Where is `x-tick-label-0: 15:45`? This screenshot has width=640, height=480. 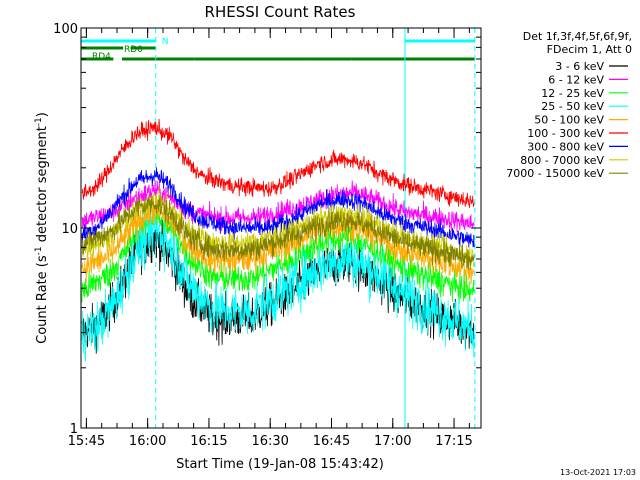
x-tick-label-0: 15:45 is located at coordinates (86, 441).